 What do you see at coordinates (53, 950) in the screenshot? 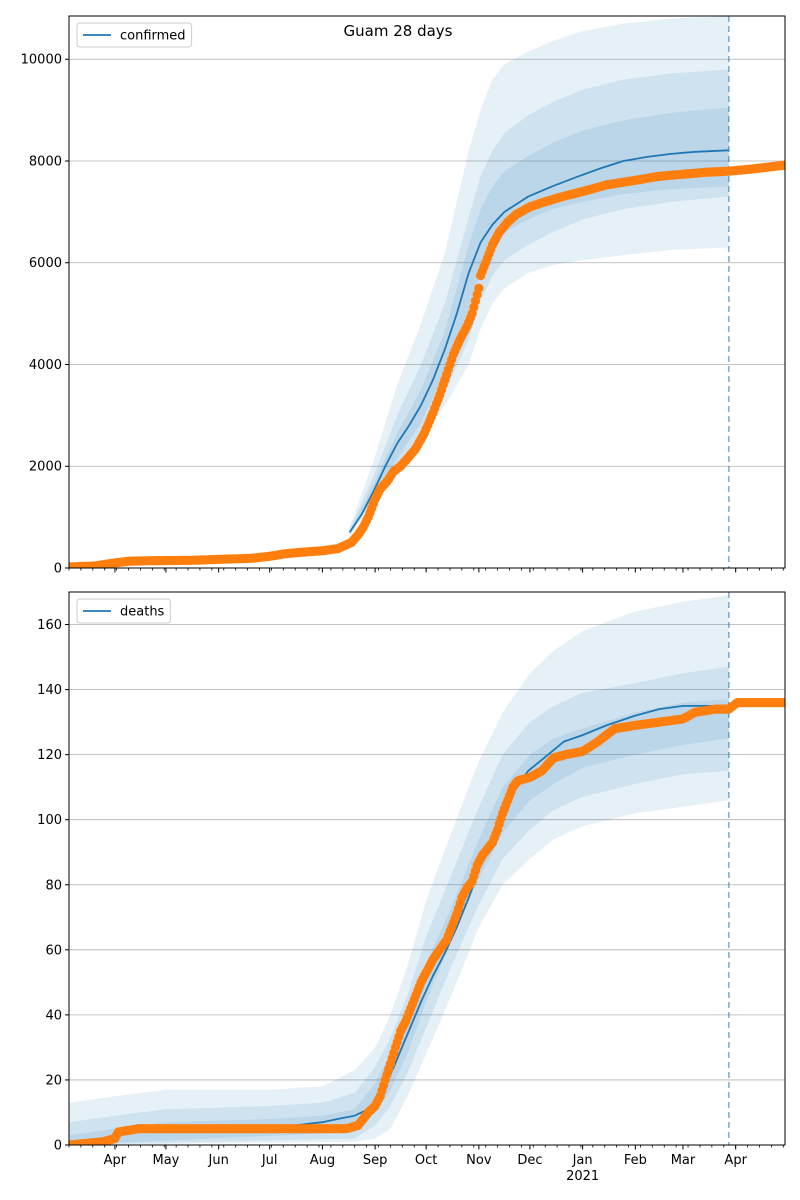
I see `y-tick-label: 60` at bounding box center [53, 950].